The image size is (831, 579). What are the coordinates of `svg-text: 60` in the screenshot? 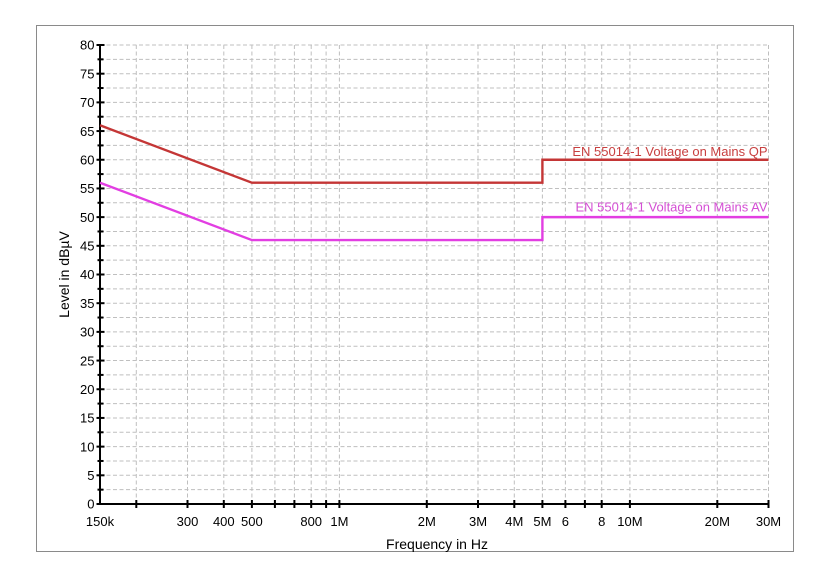 It's located at (87, 159).